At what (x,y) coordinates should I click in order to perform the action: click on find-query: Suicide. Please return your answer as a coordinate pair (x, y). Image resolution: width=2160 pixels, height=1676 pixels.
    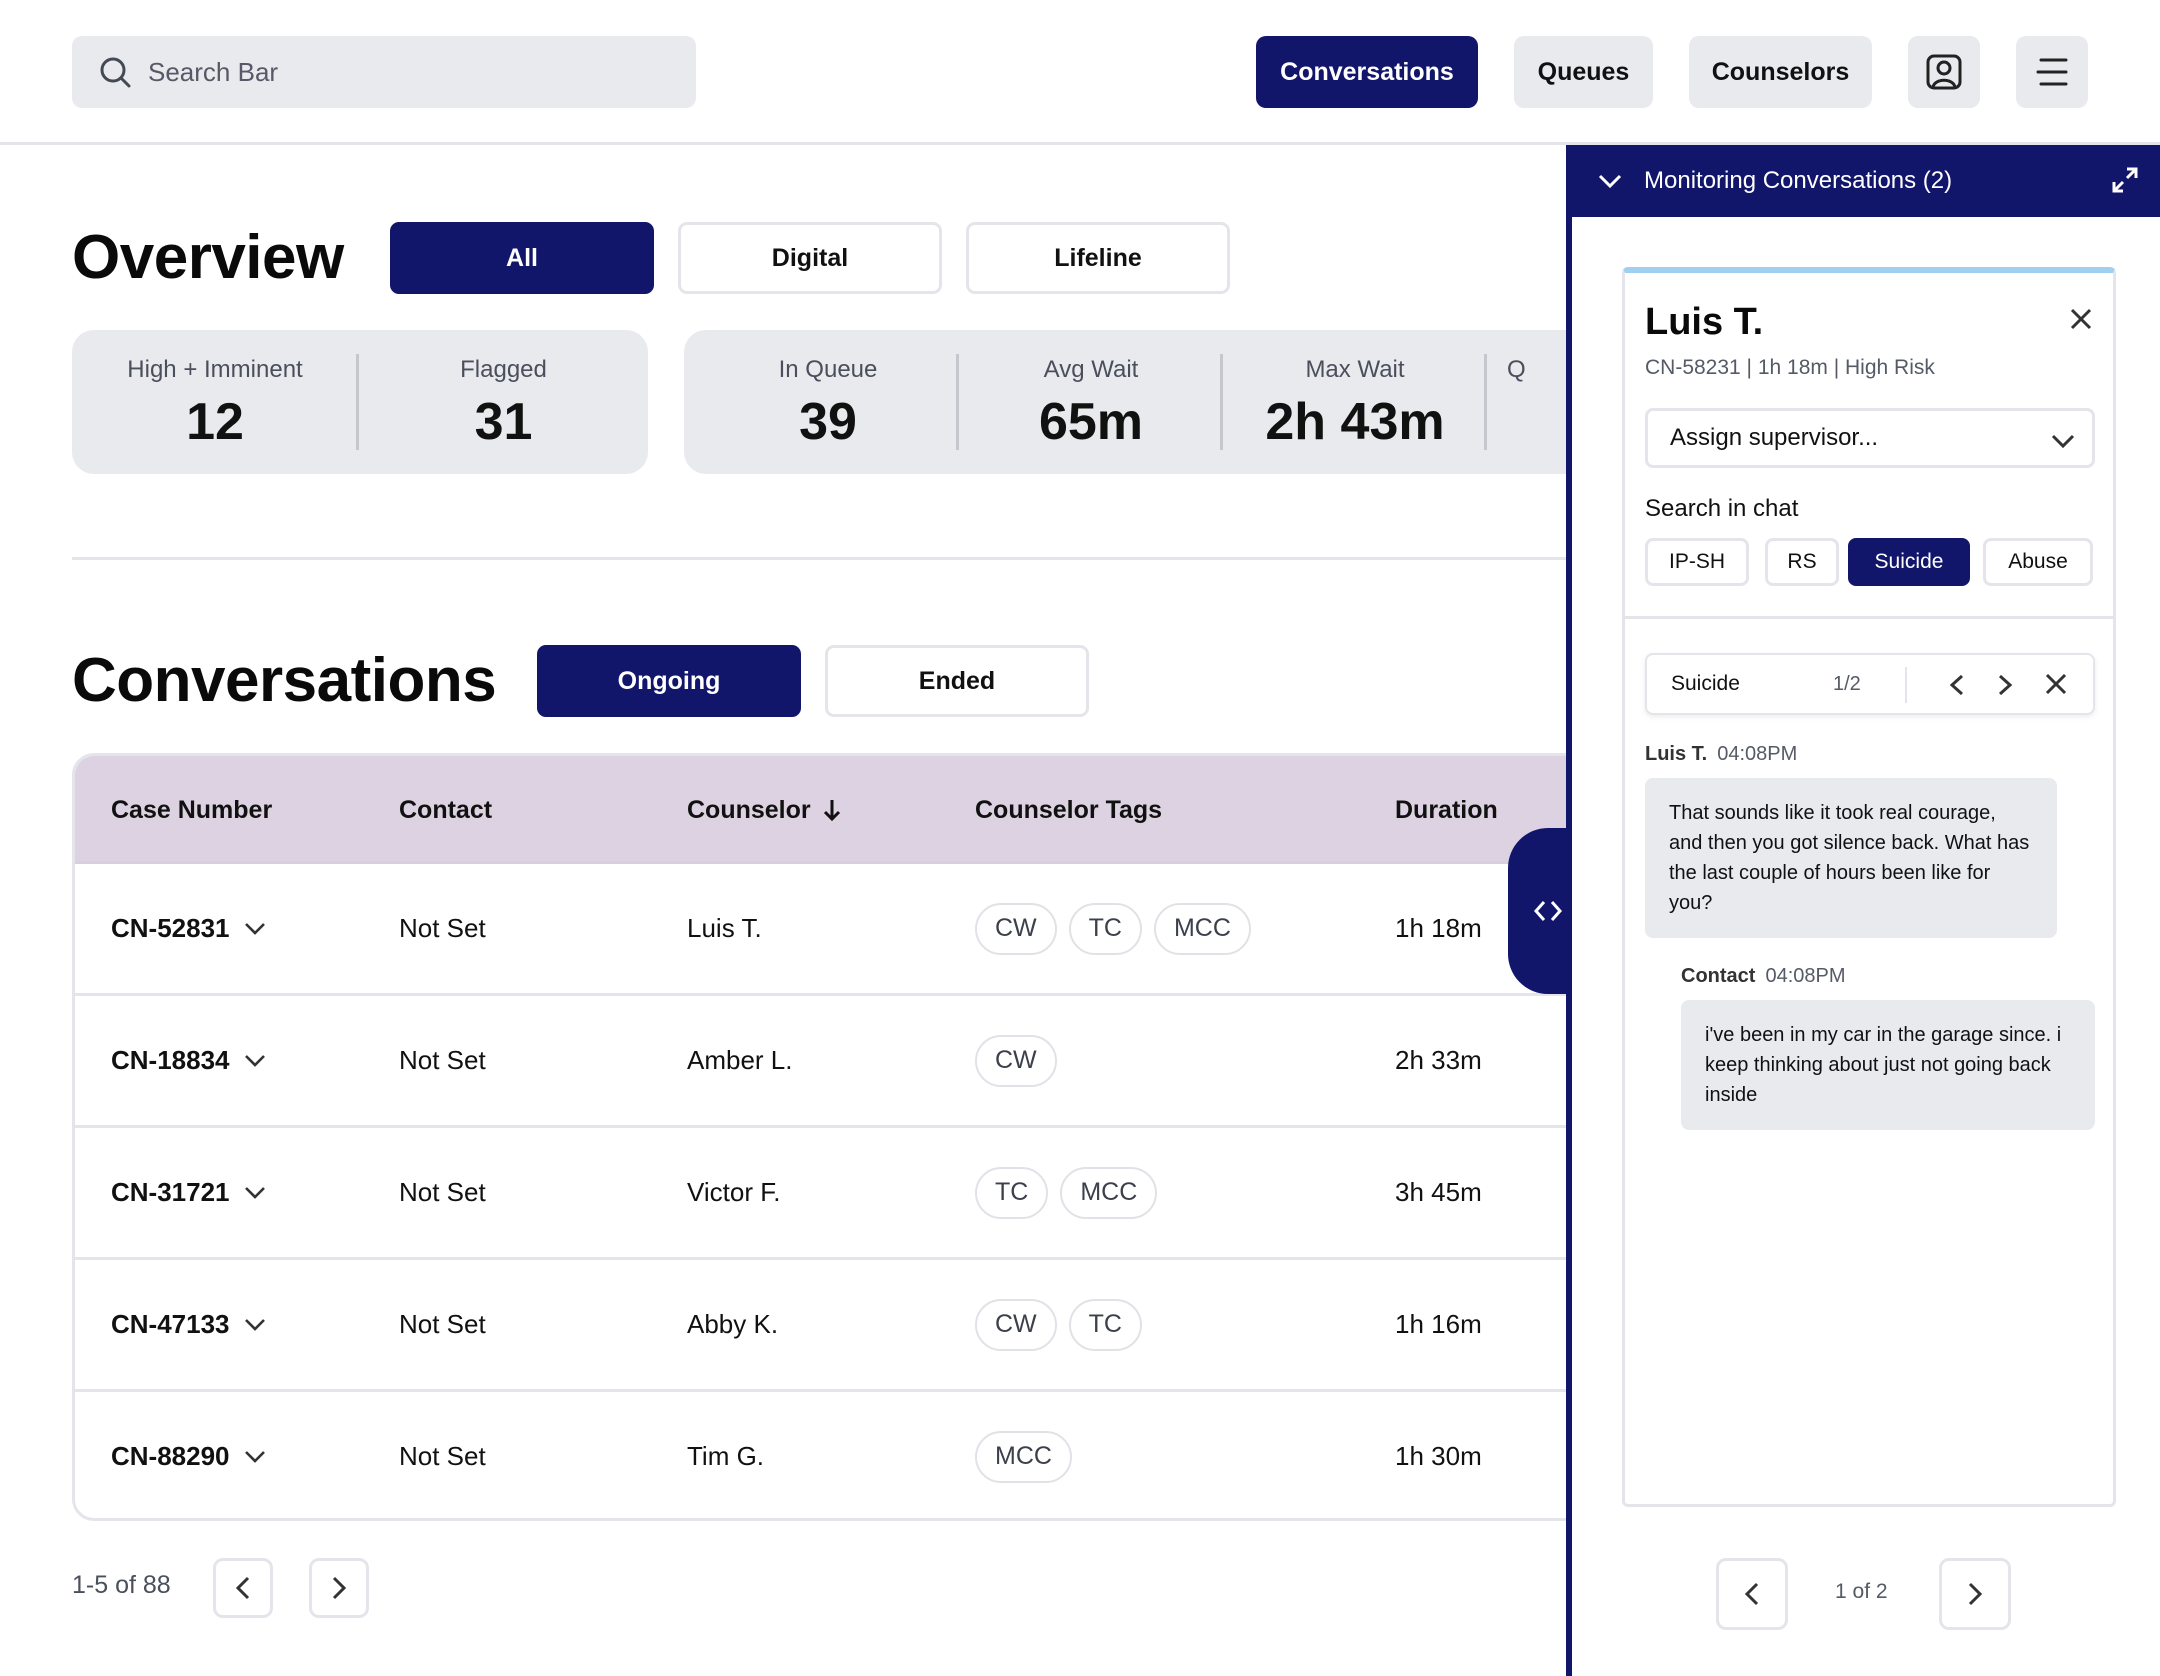
    Looking at the image, I should click on (1705, 683).